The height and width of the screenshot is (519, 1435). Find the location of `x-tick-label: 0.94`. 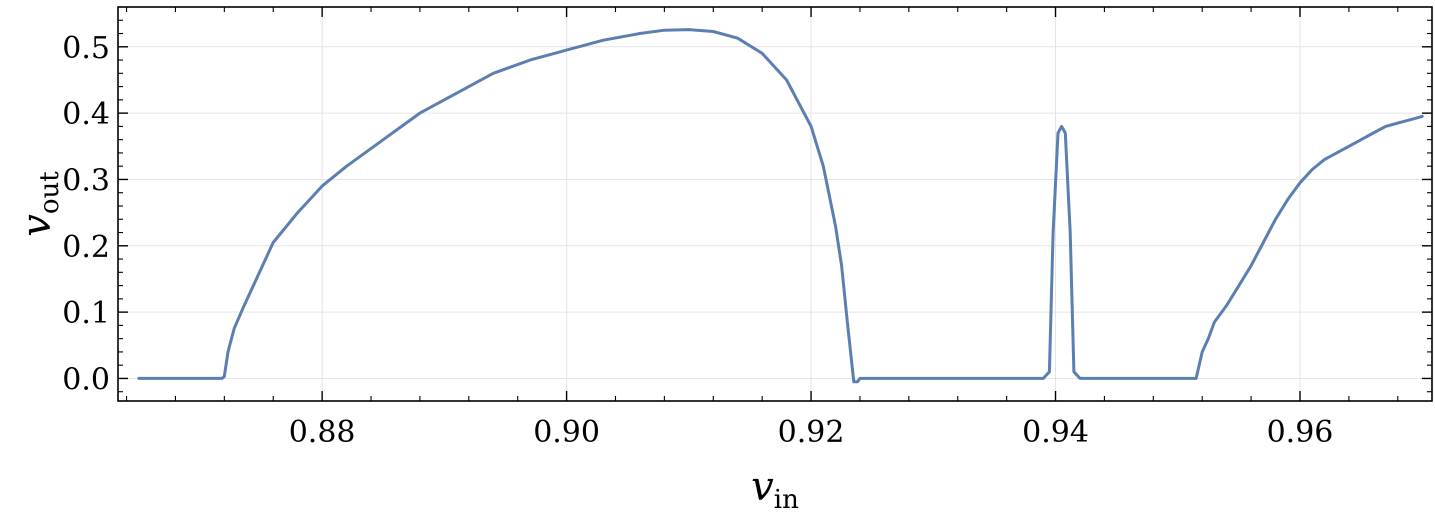

x-tick-label: 0.94 is located at coordinates (1055, 432).